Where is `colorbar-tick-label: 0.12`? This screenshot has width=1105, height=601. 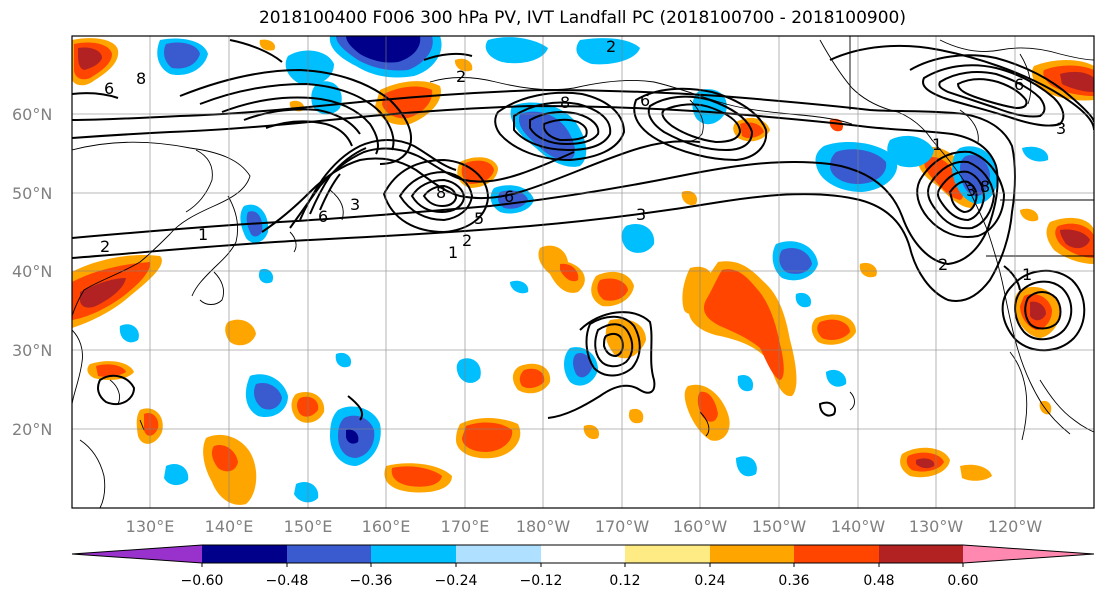
colorbar-tick-label: 0.12 is located at coordinates (624, 581).